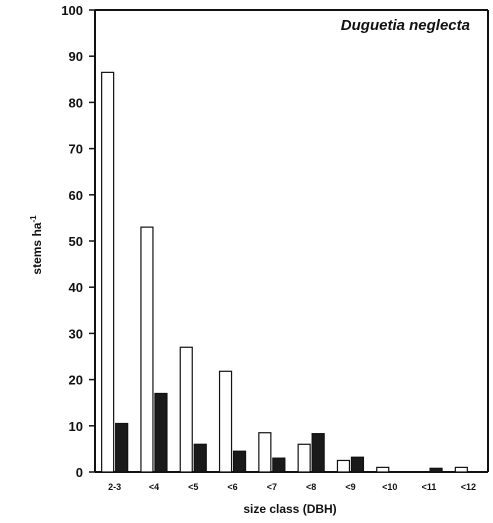 This screenshot has height=523, width=493. I want to click on x-axis-ticks: 2-3 <4 <5 <6 <7 <8 <9 <10 <11 <12, so click(292, 487).